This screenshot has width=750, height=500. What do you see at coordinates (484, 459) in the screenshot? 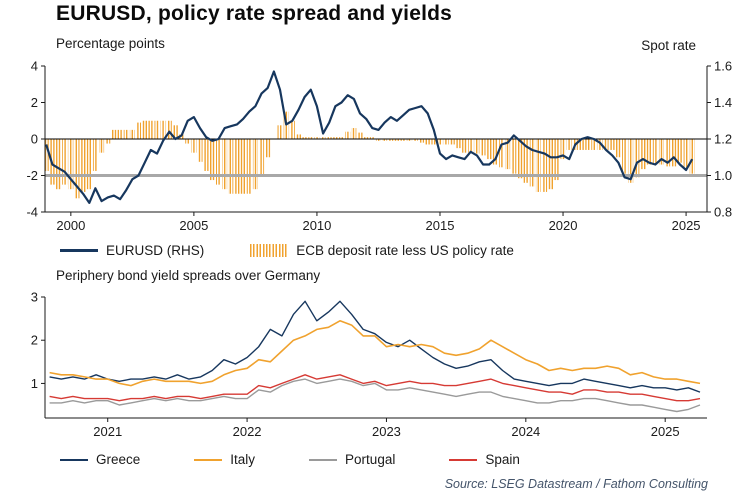
I see `legend-item-spain: Spain` at bounding box center [484, 459].